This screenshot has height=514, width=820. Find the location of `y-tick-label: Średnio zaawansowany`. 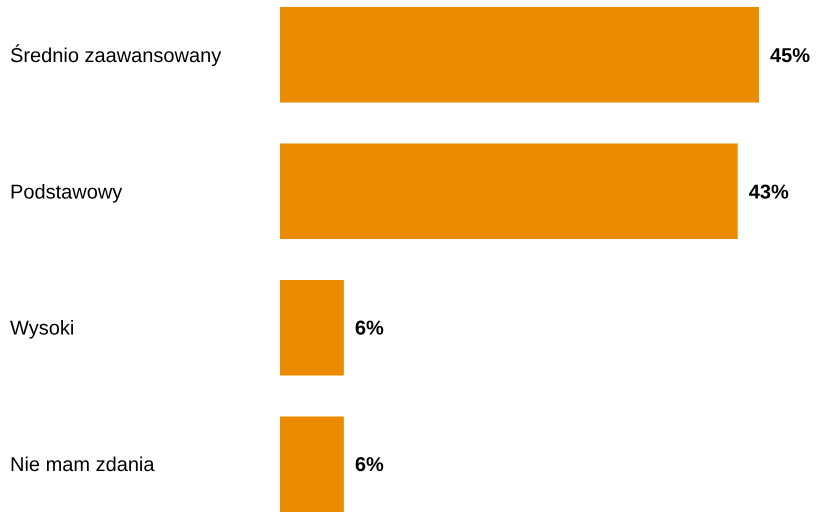

y-tick-label: Średnio zaawansowany is located at coordinates (116, 55).